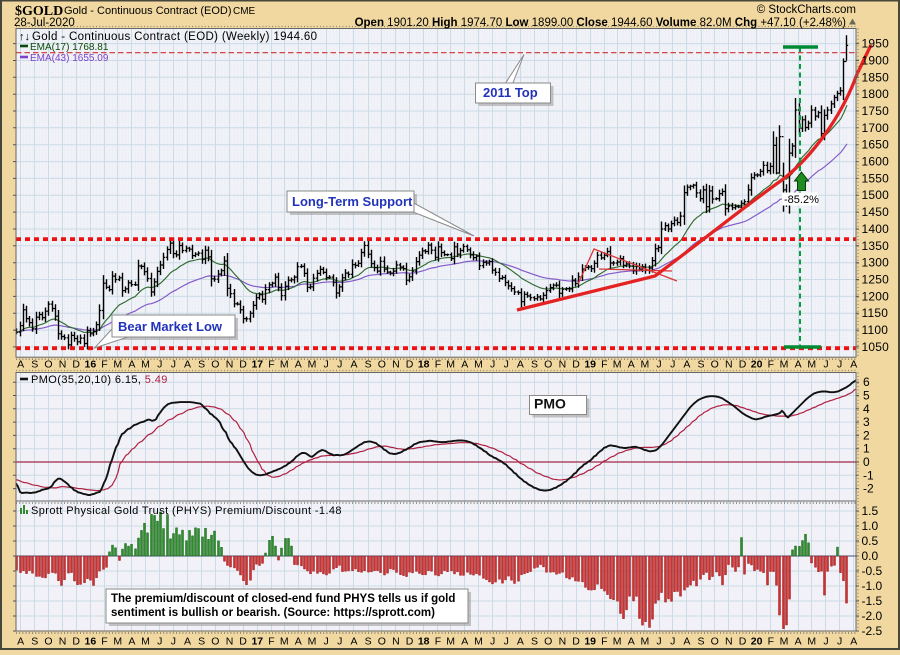  What do you see at coordinates (806, 10) in the screenshot?
I see `svg-text: © StockCharts.com` at bounding box center [806, 10].